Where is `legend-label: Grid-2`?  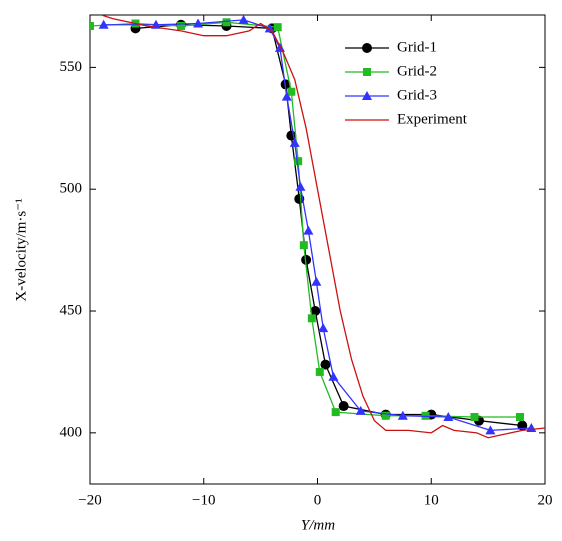 legend-label: Grid-2 is located at coordinates (417, 71).